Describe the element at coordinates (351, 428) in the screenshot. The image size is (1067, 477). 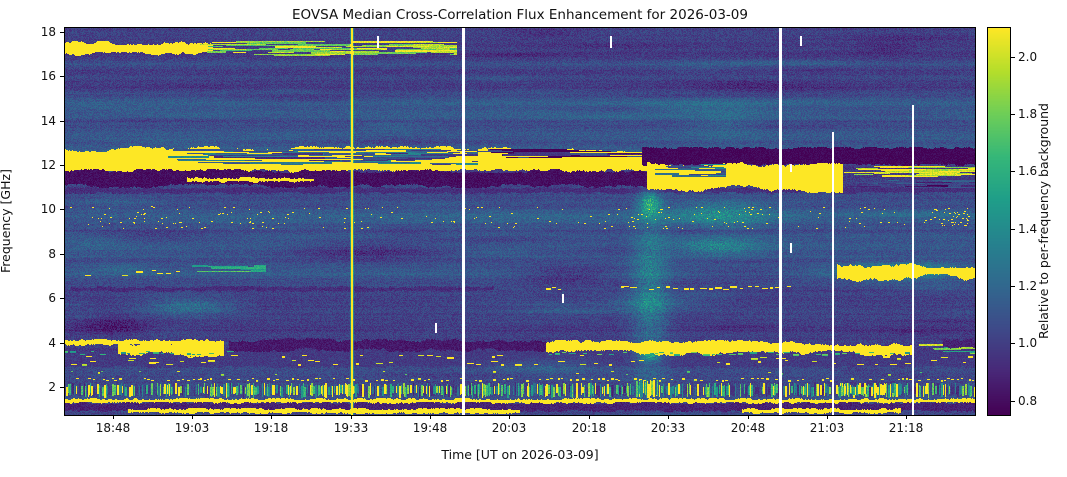
I see `x-tick-label: 19:33` at that location.